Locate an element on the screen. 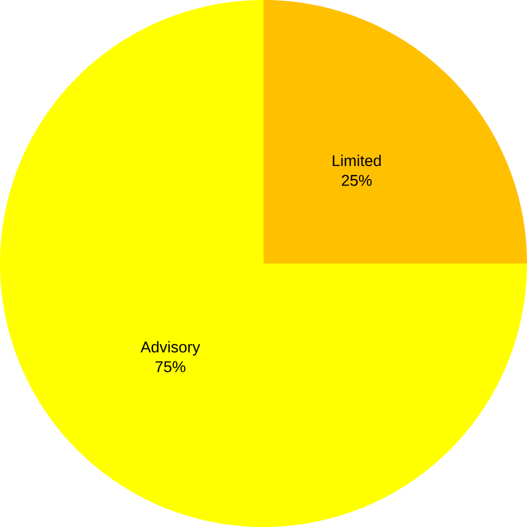 The image size is (527, 527). slice-label: Limited is located at coordinates (356, 160).